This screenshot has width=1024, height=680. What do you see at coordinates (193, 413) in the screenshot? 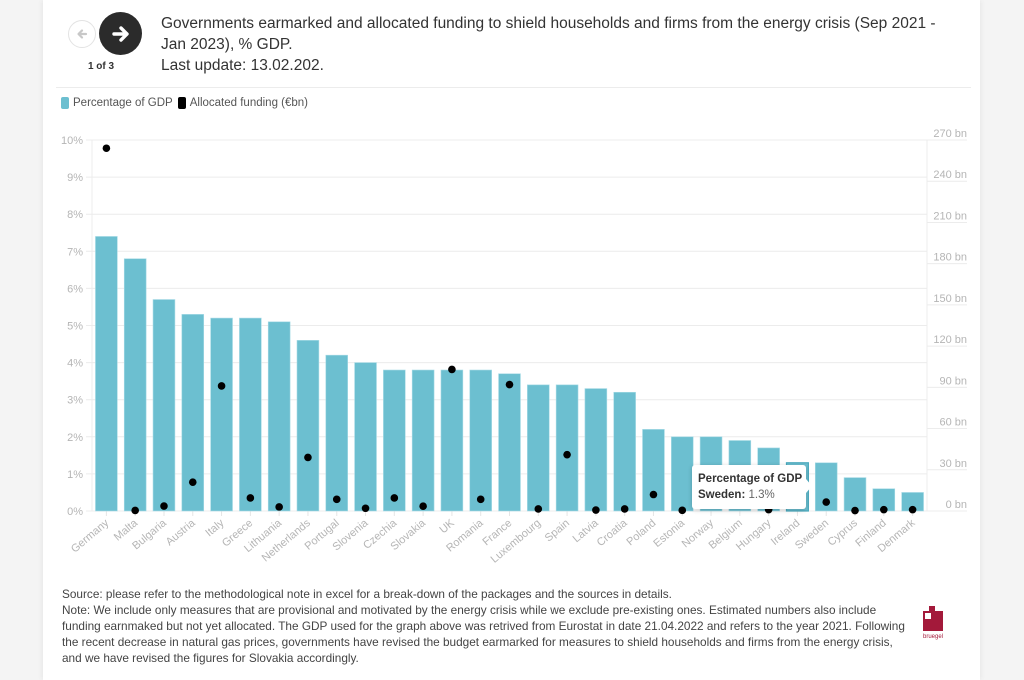
I see `bar-austria` at bounding box center [193, 413].